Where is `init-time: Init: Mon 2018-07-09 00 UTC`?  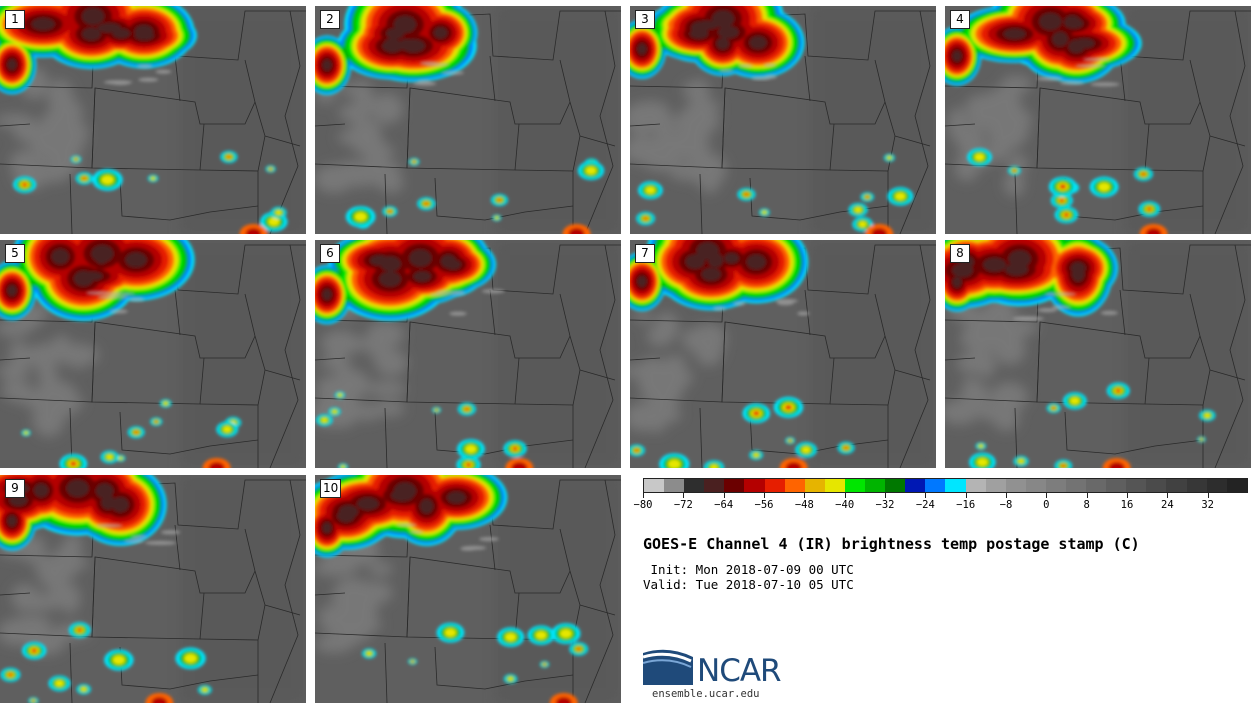
init-time: Init: Mon 2018-07-09 00 UTC is located at coordinates (748, 569).